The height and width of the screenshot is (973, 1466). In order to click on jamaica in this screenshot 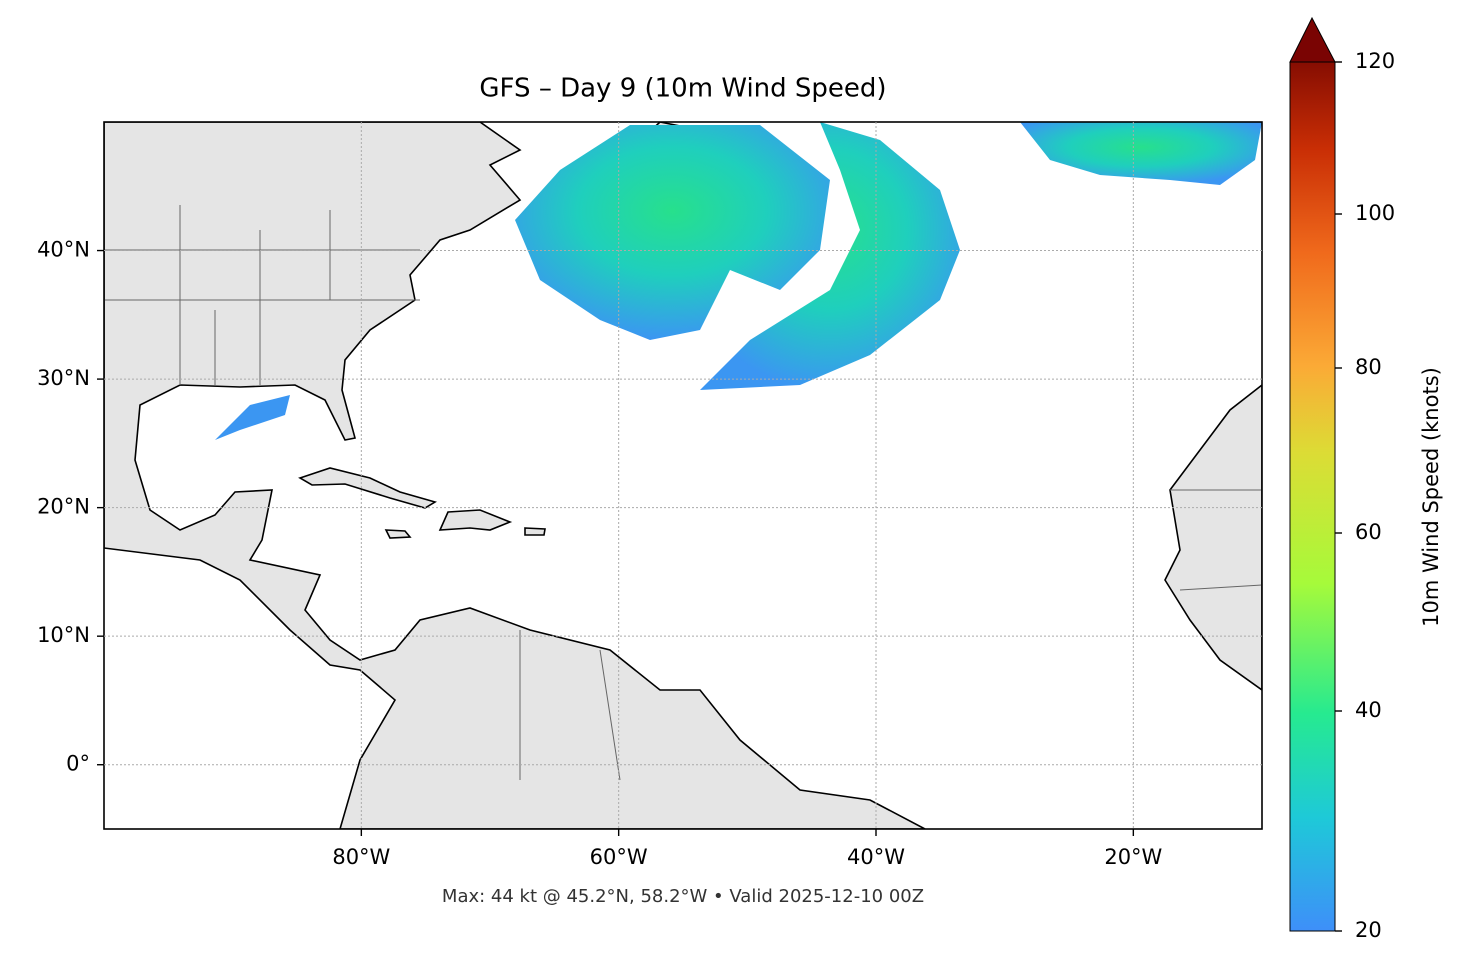, I will do `click(398, 534)`.